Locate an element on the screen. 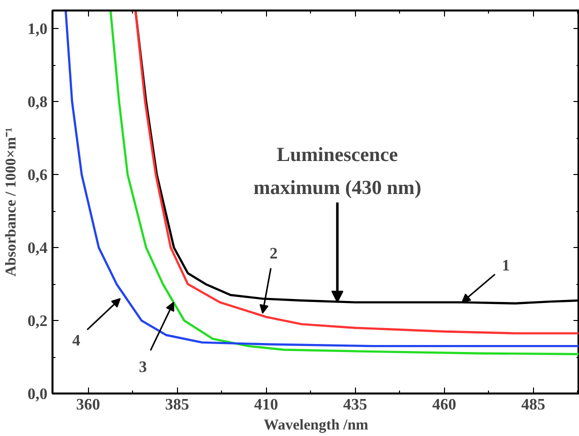 Image resolution: width=579 pixels, height=436 pixels. x-axis-title: Wavelength /nm is located at coordinates (316, 426).